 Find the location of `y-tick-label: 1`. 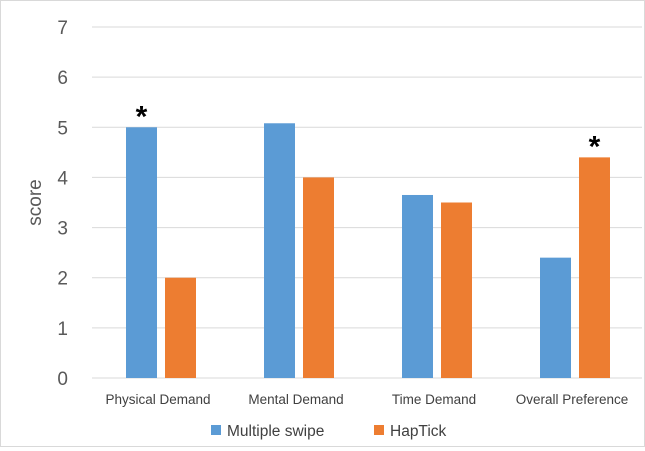

y-tick-label: 1 is located at coordinates (62, 329).